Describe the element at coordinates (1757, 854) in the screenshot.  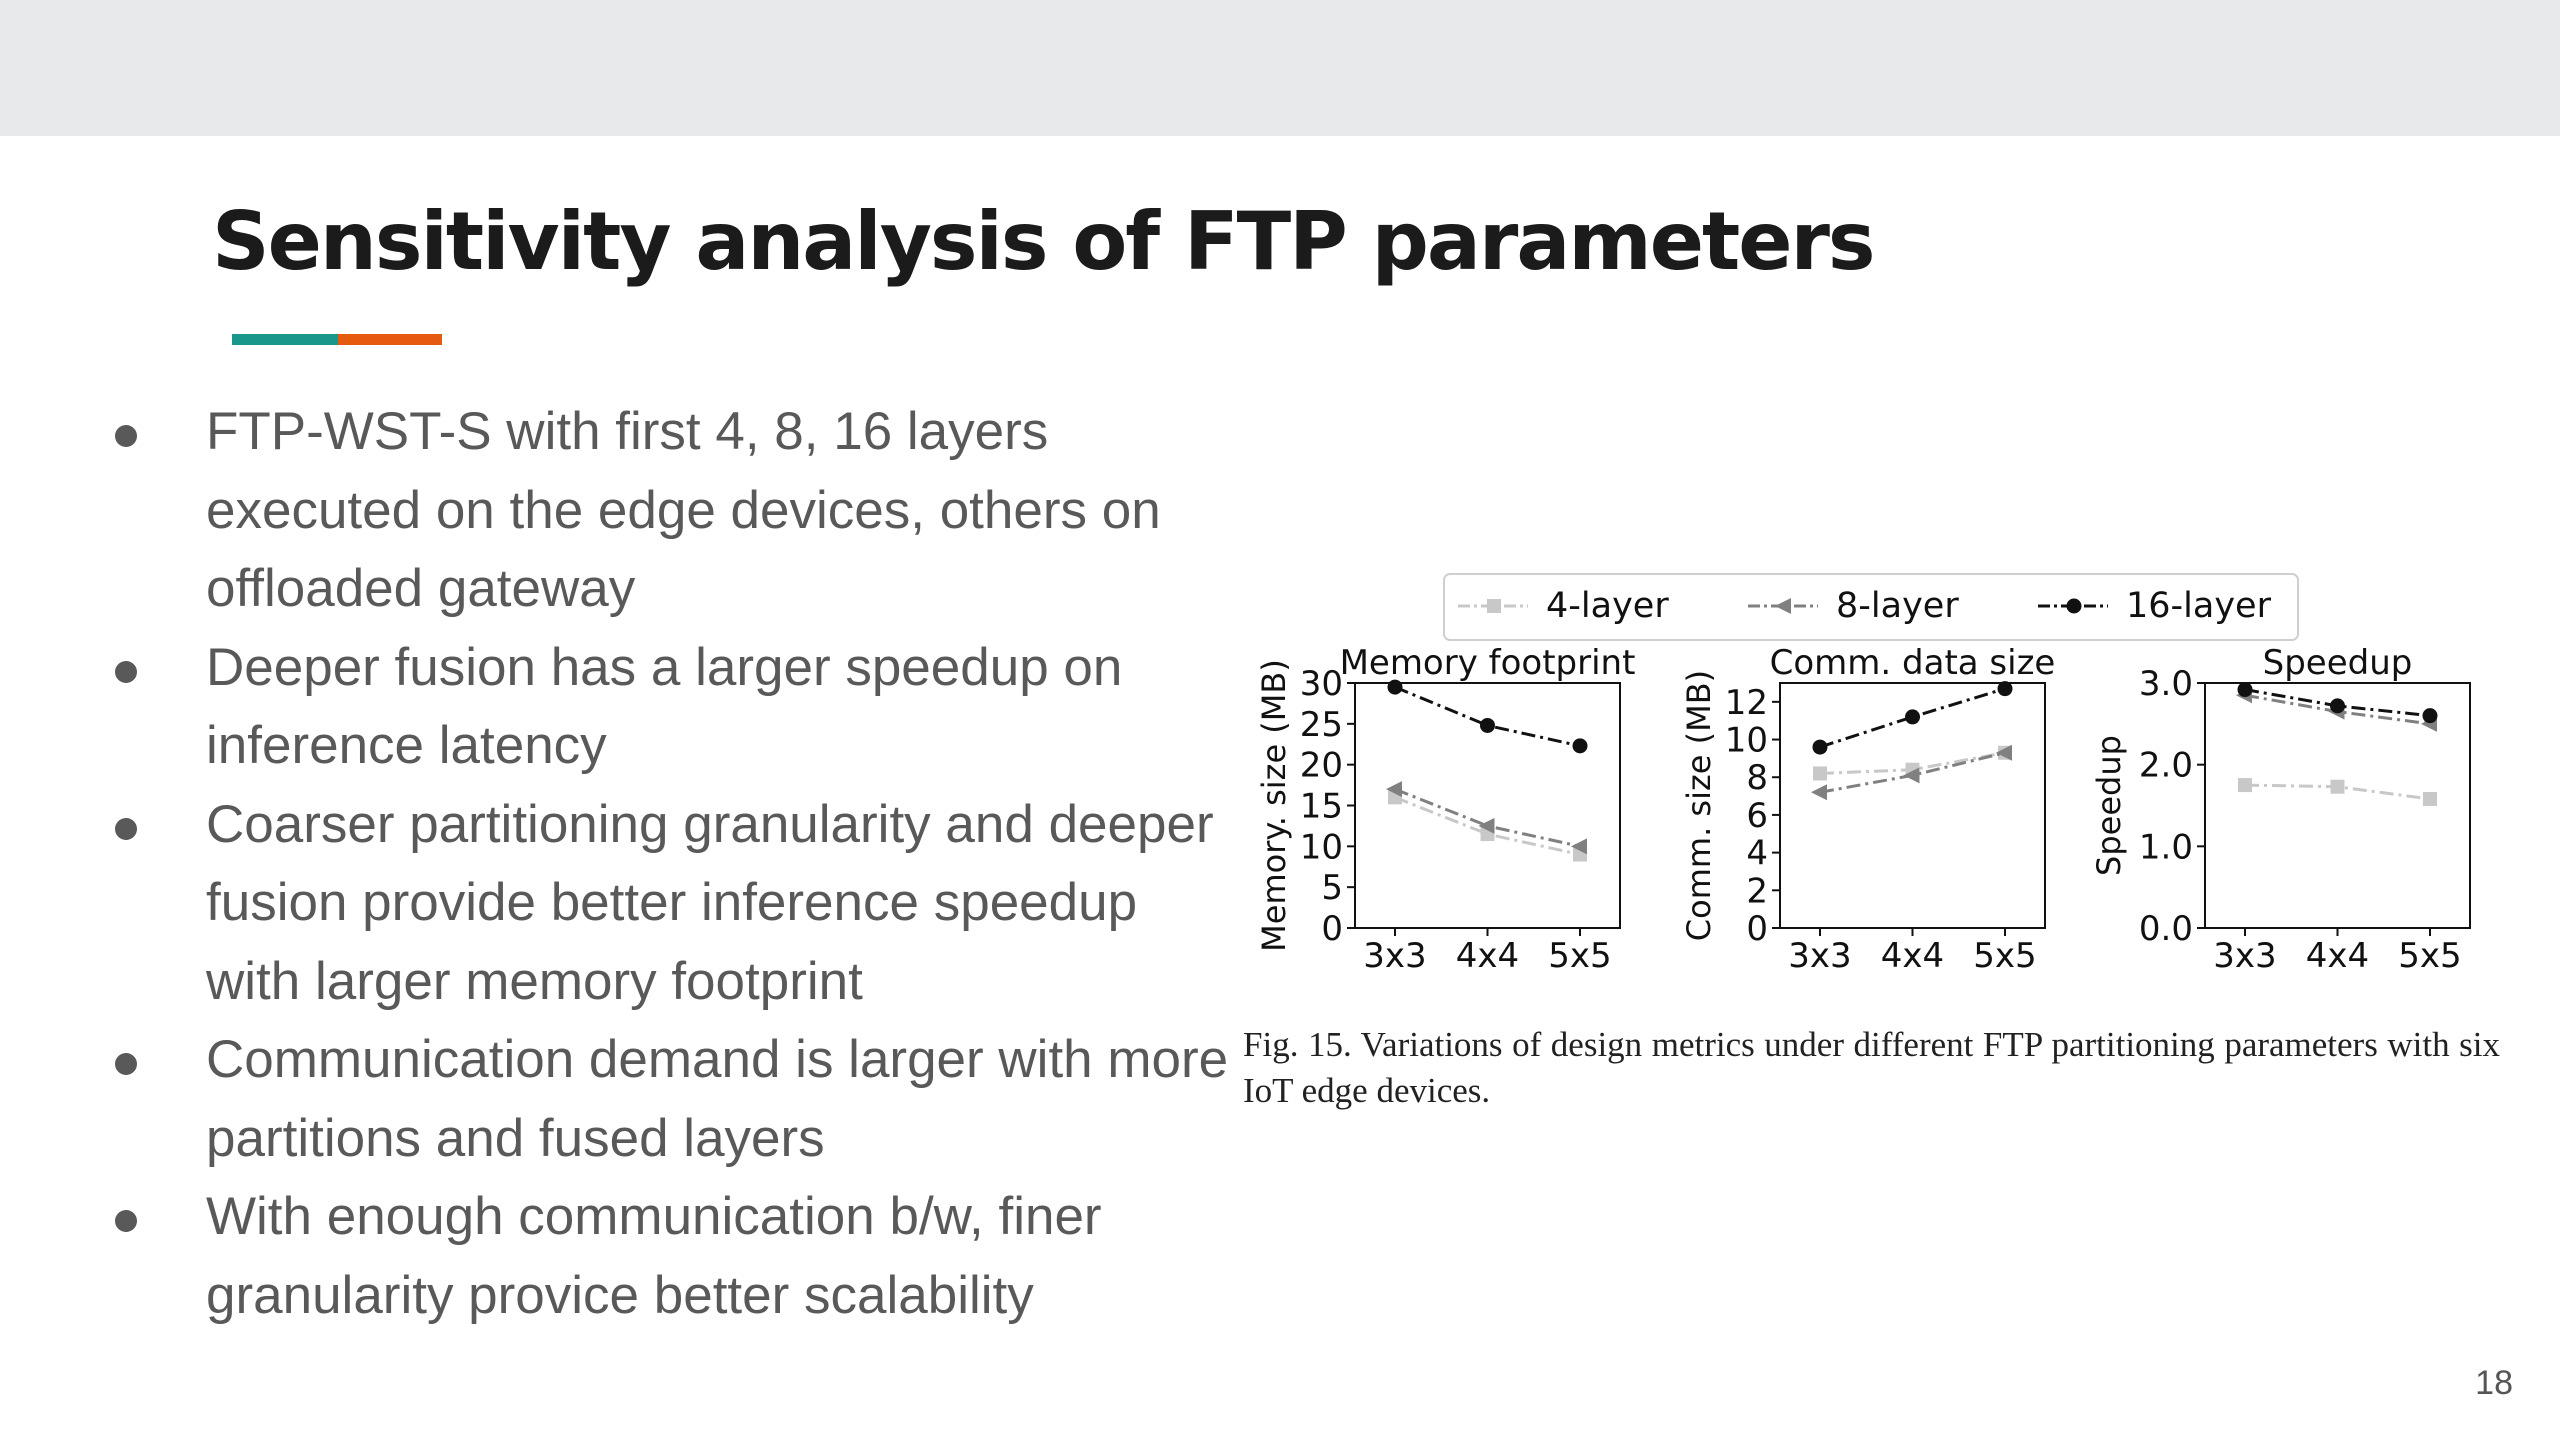
I see `y-tick-label: 4` at that location.